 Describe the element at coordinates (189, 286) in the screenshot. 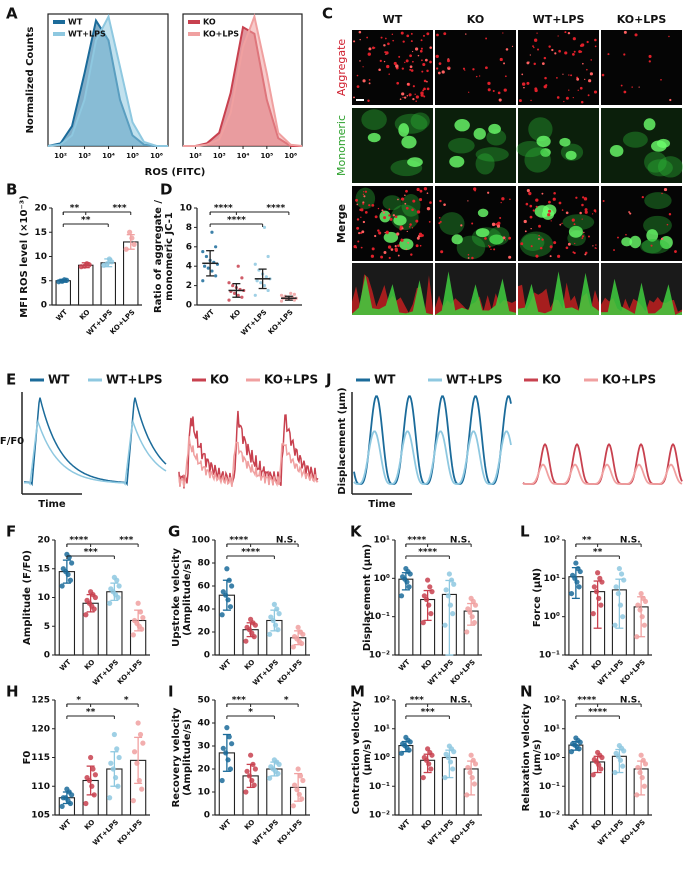

I see `y-tick-label: 2` at that location.